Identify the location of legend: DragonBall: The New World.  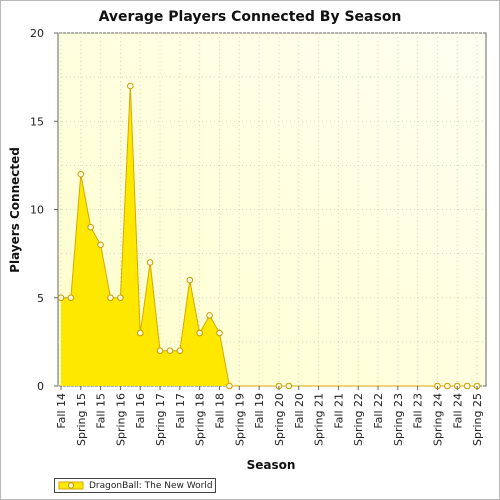
(135, 485).